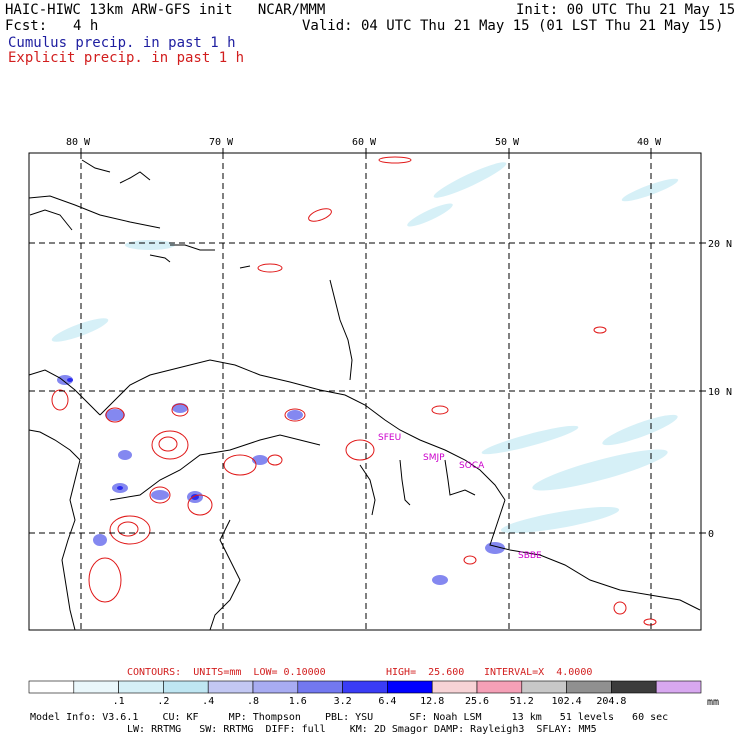 The width and height of the screenshot is (740, 740). I want to click on color-bar-tick-label: .4, so click(208, 701).